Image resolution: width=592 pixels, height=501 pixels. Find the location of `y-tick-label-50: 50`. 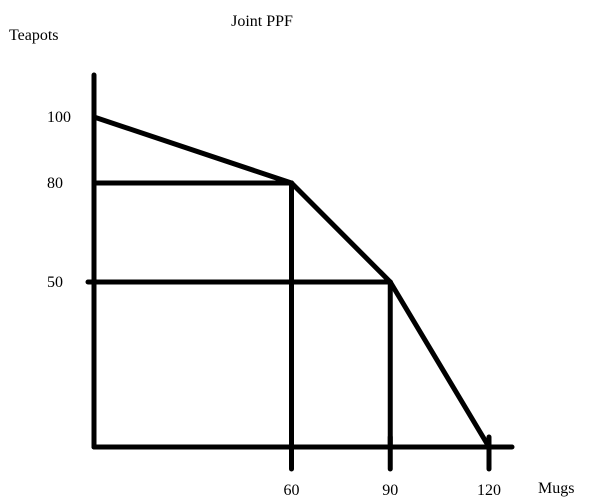

y-tick-label-50: 50 is located at coordinates (55, 282).